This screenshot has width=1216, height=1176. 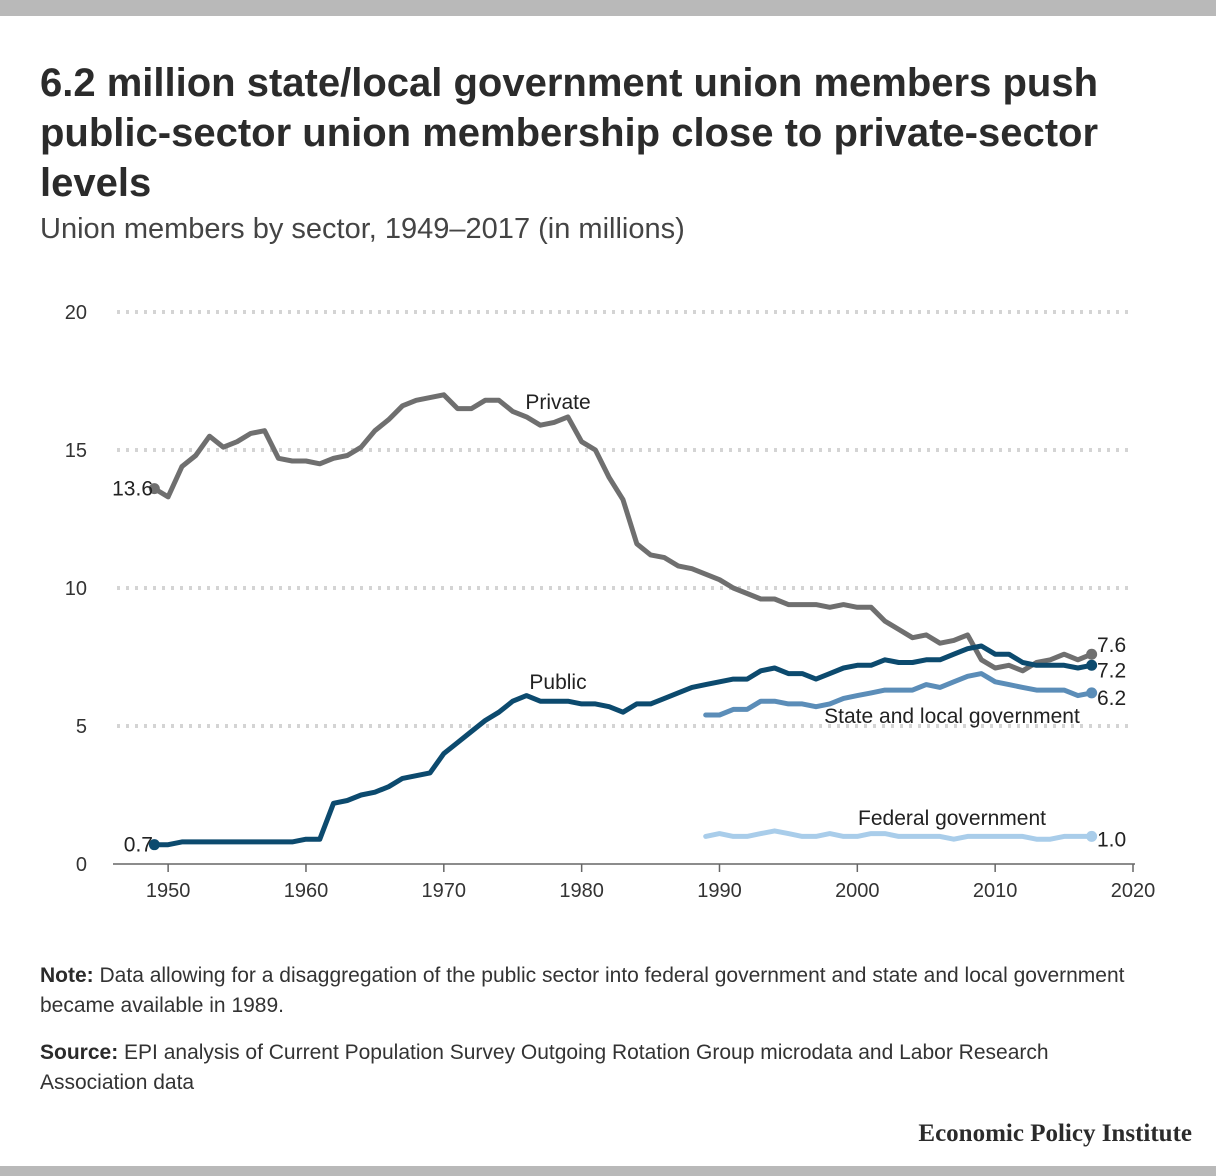 What do you see at coordinates (444, 891) in the screenshot?
I see `x-tick-label: 1970` at bounding box center [444, 891].